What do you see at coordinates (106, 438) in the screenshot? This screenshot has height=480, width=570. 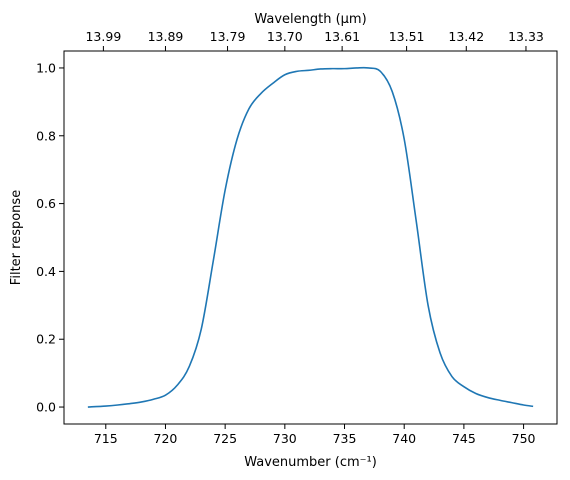 I see `x-tick-label: 715` at bounding box center [106, 438].